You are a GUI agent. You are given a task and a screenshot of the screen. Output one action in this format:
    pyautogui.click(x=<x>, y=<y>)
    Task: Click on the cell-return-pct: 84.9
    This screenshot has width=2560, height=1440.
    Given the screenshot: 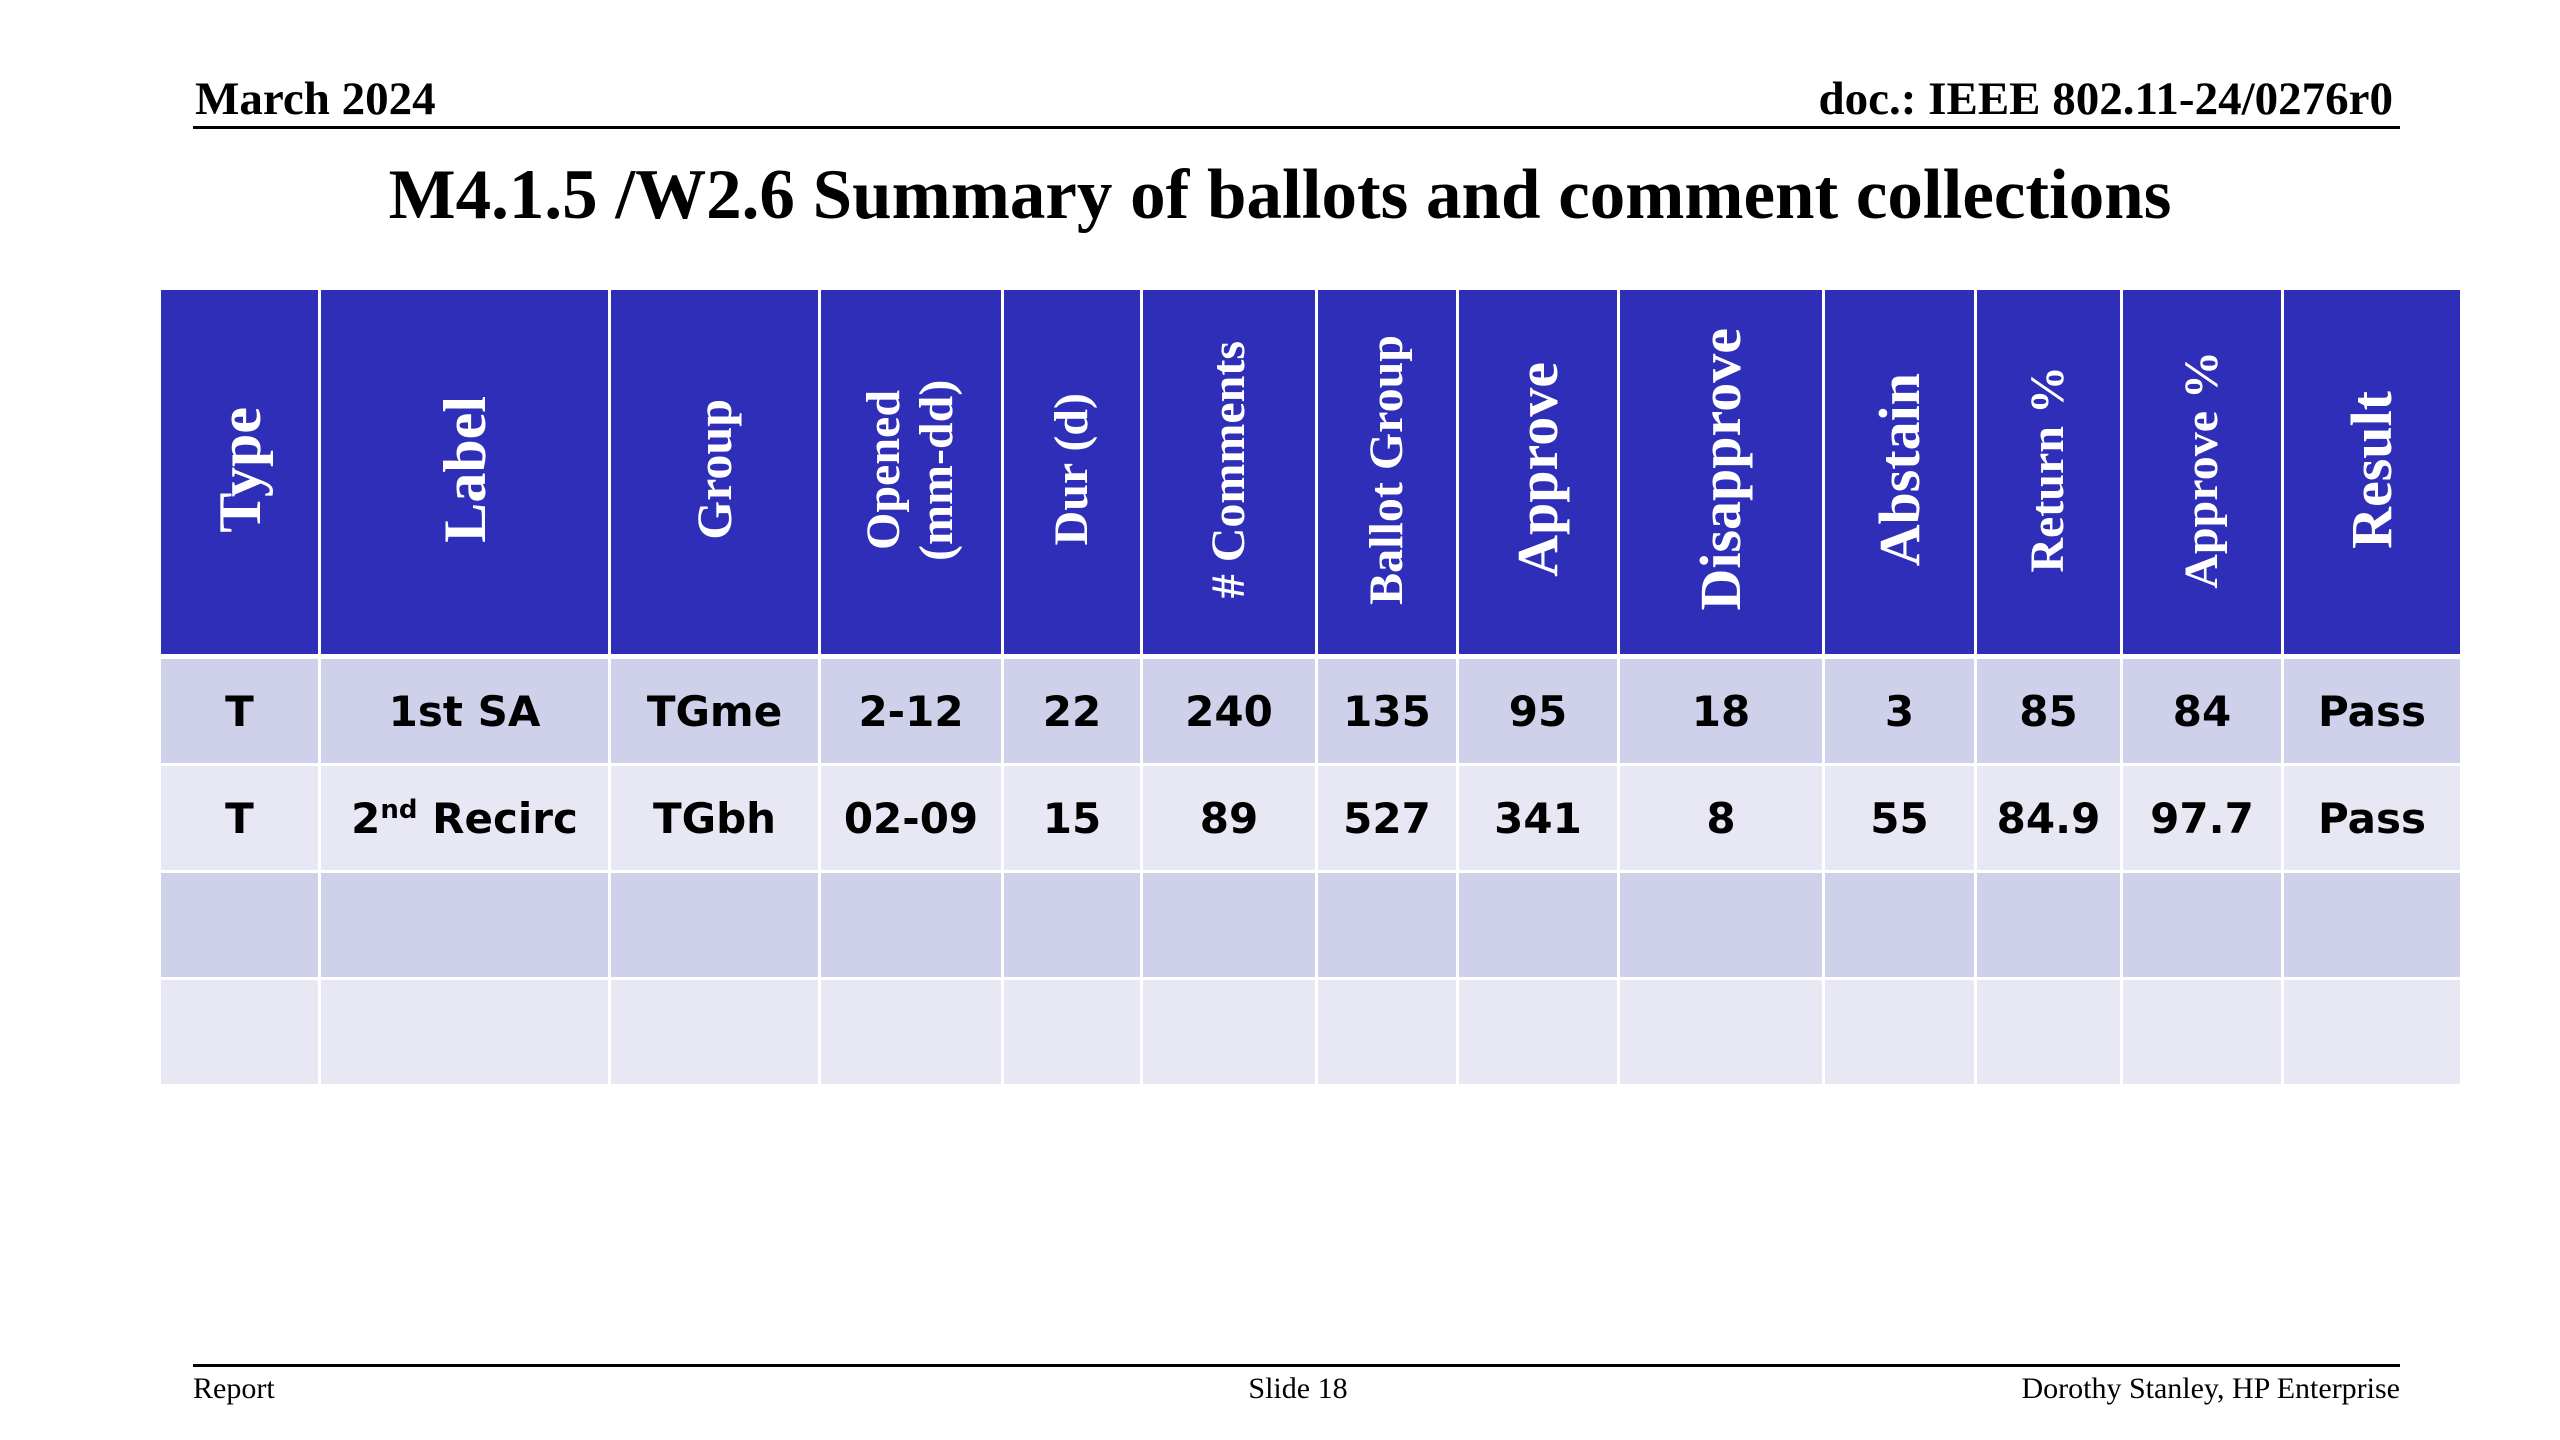 What is the action you would take?
    pyautogui.click(x=2048, y=818)
    